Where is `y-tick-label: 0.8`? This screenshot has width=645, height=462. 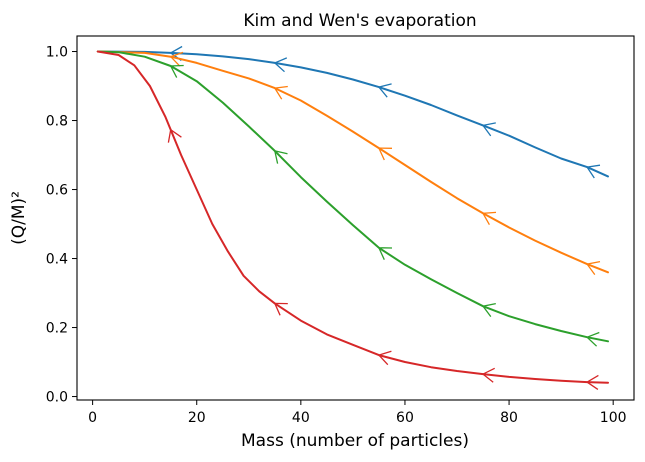 y-tick-label: 0.8 is located at coordinates (57, 122).